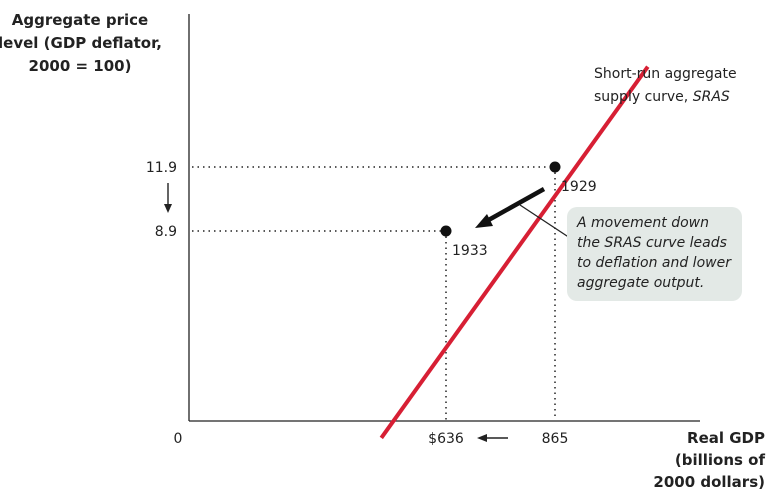 The image size is (771, 491). What do you see at coordinates (665, 74) in the screenshot?
I see `sras-label-line1: Short-run aggregate` at bounding box center [665, 74].